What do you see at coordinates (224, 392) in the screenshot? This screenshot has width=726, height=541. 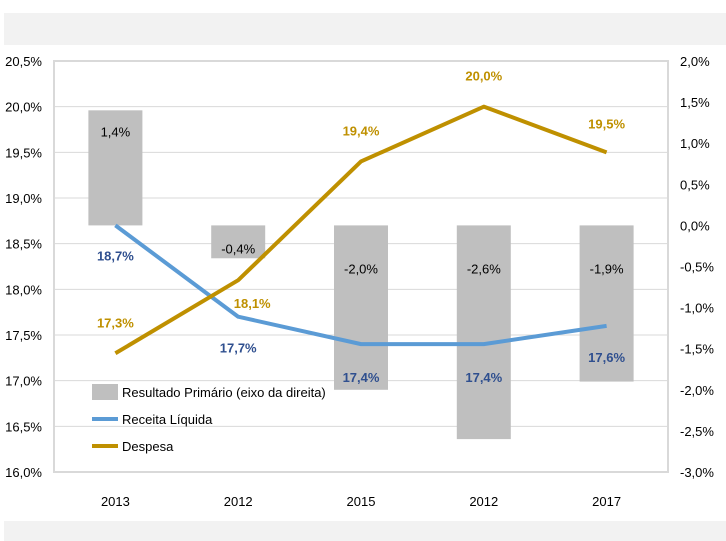 I see `legend-label: Resultado Primário (eixo da direita)` at bounding box center [224, 392].